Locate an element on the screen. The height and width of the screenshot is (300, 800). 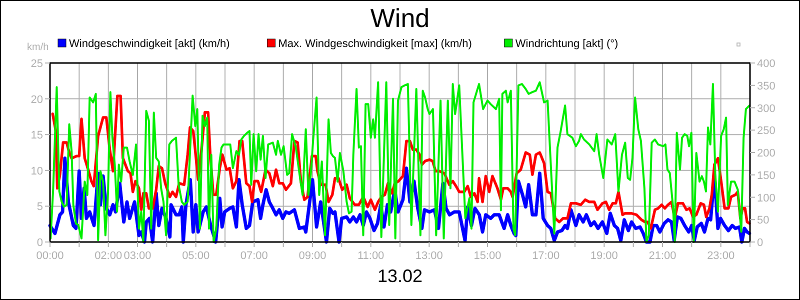
y-tick-label: 20 is located at coordinates (36, 100).